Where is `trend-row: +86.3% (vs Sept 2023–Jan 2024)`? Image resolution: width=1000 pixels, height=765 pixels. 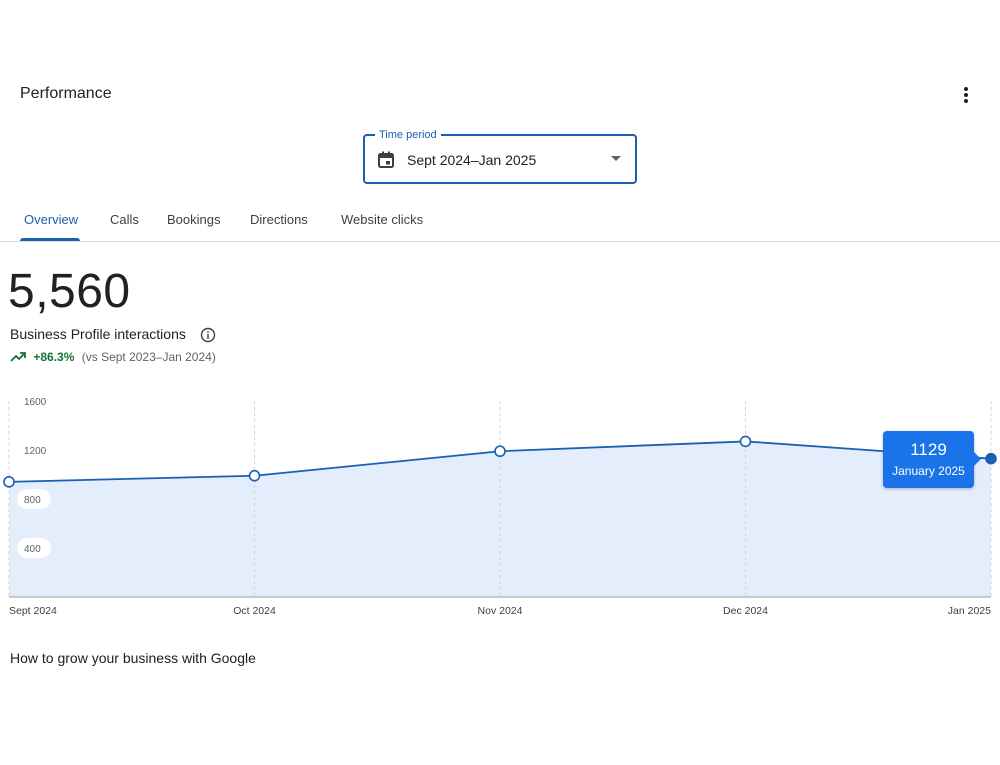
trend-row: +86.3% (vs Sept 2023–Jan 2024) is located at coordinates (113, 357).